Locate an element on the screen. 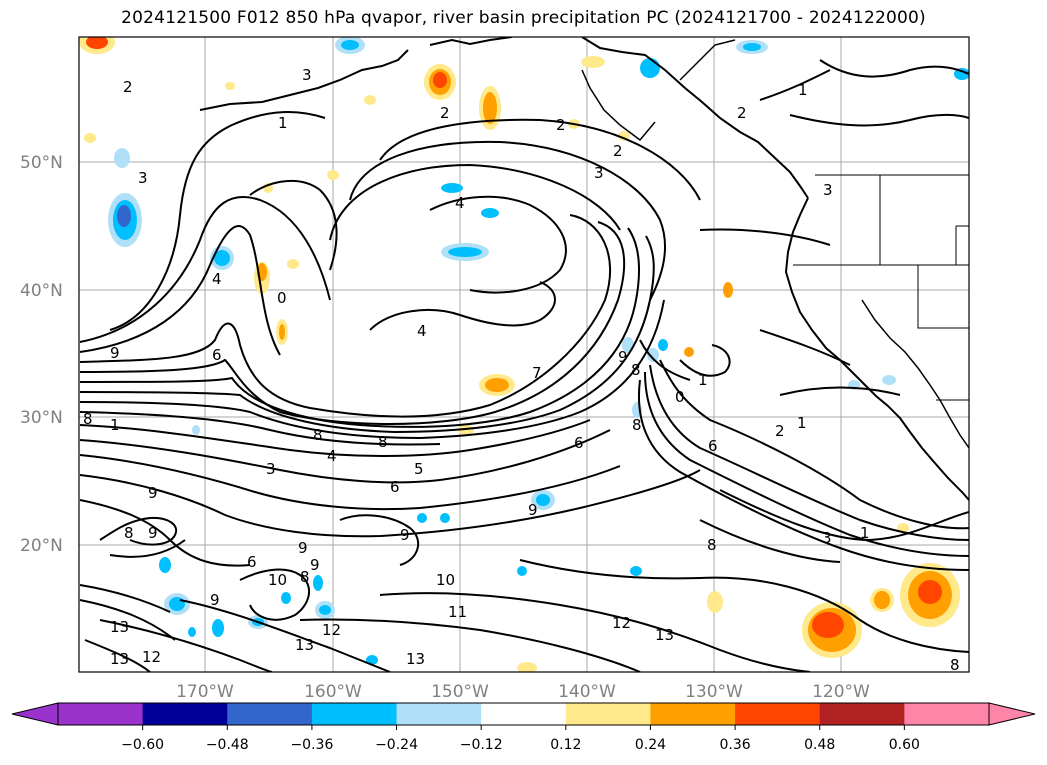 The image size is (1047, 765). contour-label: 11 is located at coordinates (457, 612).